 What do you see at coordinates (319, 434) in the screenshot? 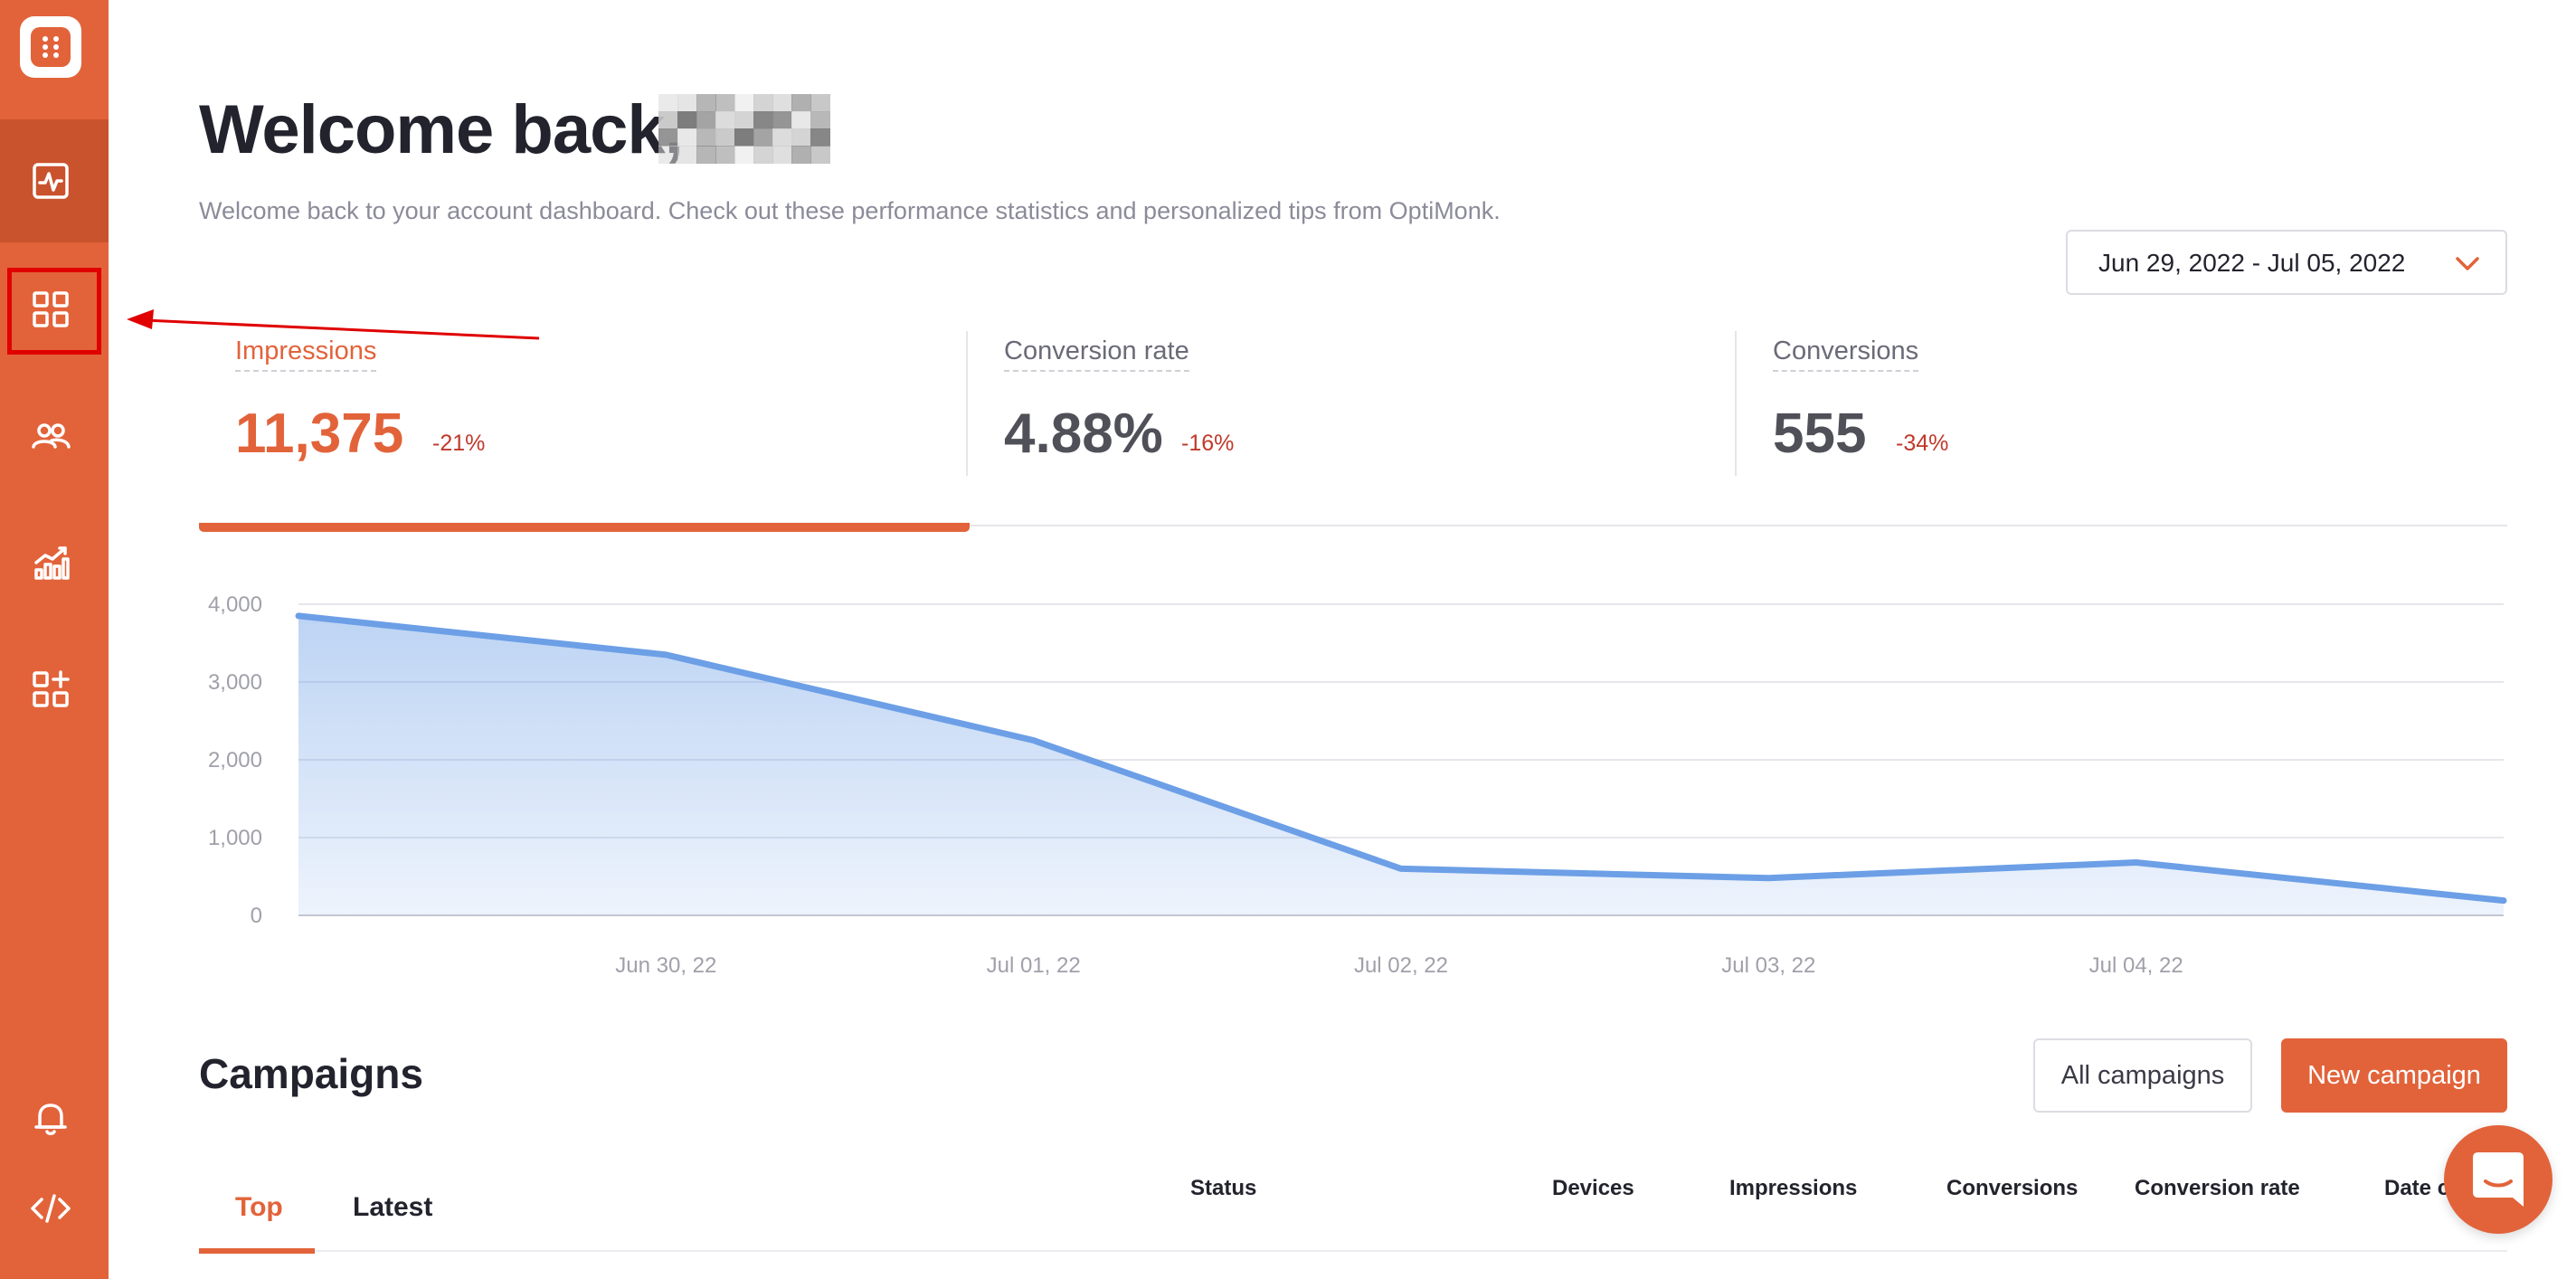
I see `stat-value: 11,375` at bounding box center [319, 434].